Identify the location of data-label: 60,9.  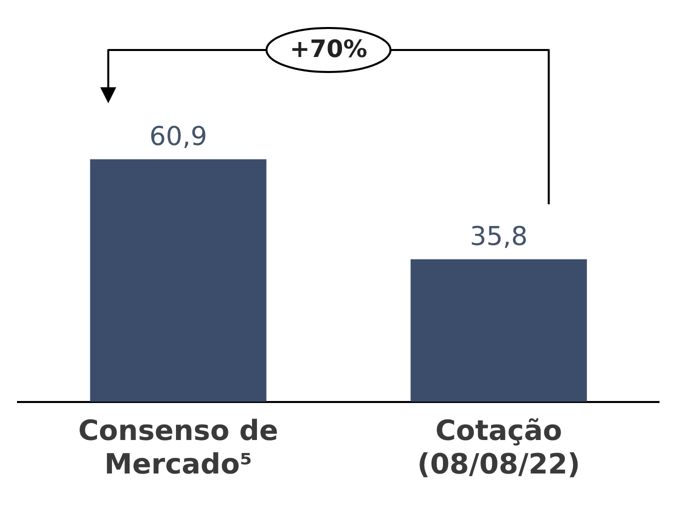
(178, 137).